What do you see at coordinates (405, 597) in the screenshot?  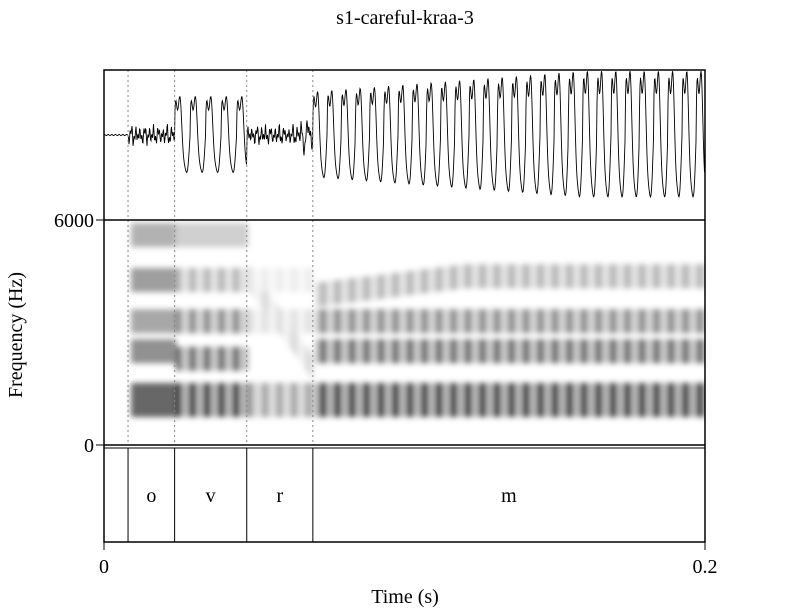 I see `x-axis-label: Time (s)` at bounding box center [405, 597].